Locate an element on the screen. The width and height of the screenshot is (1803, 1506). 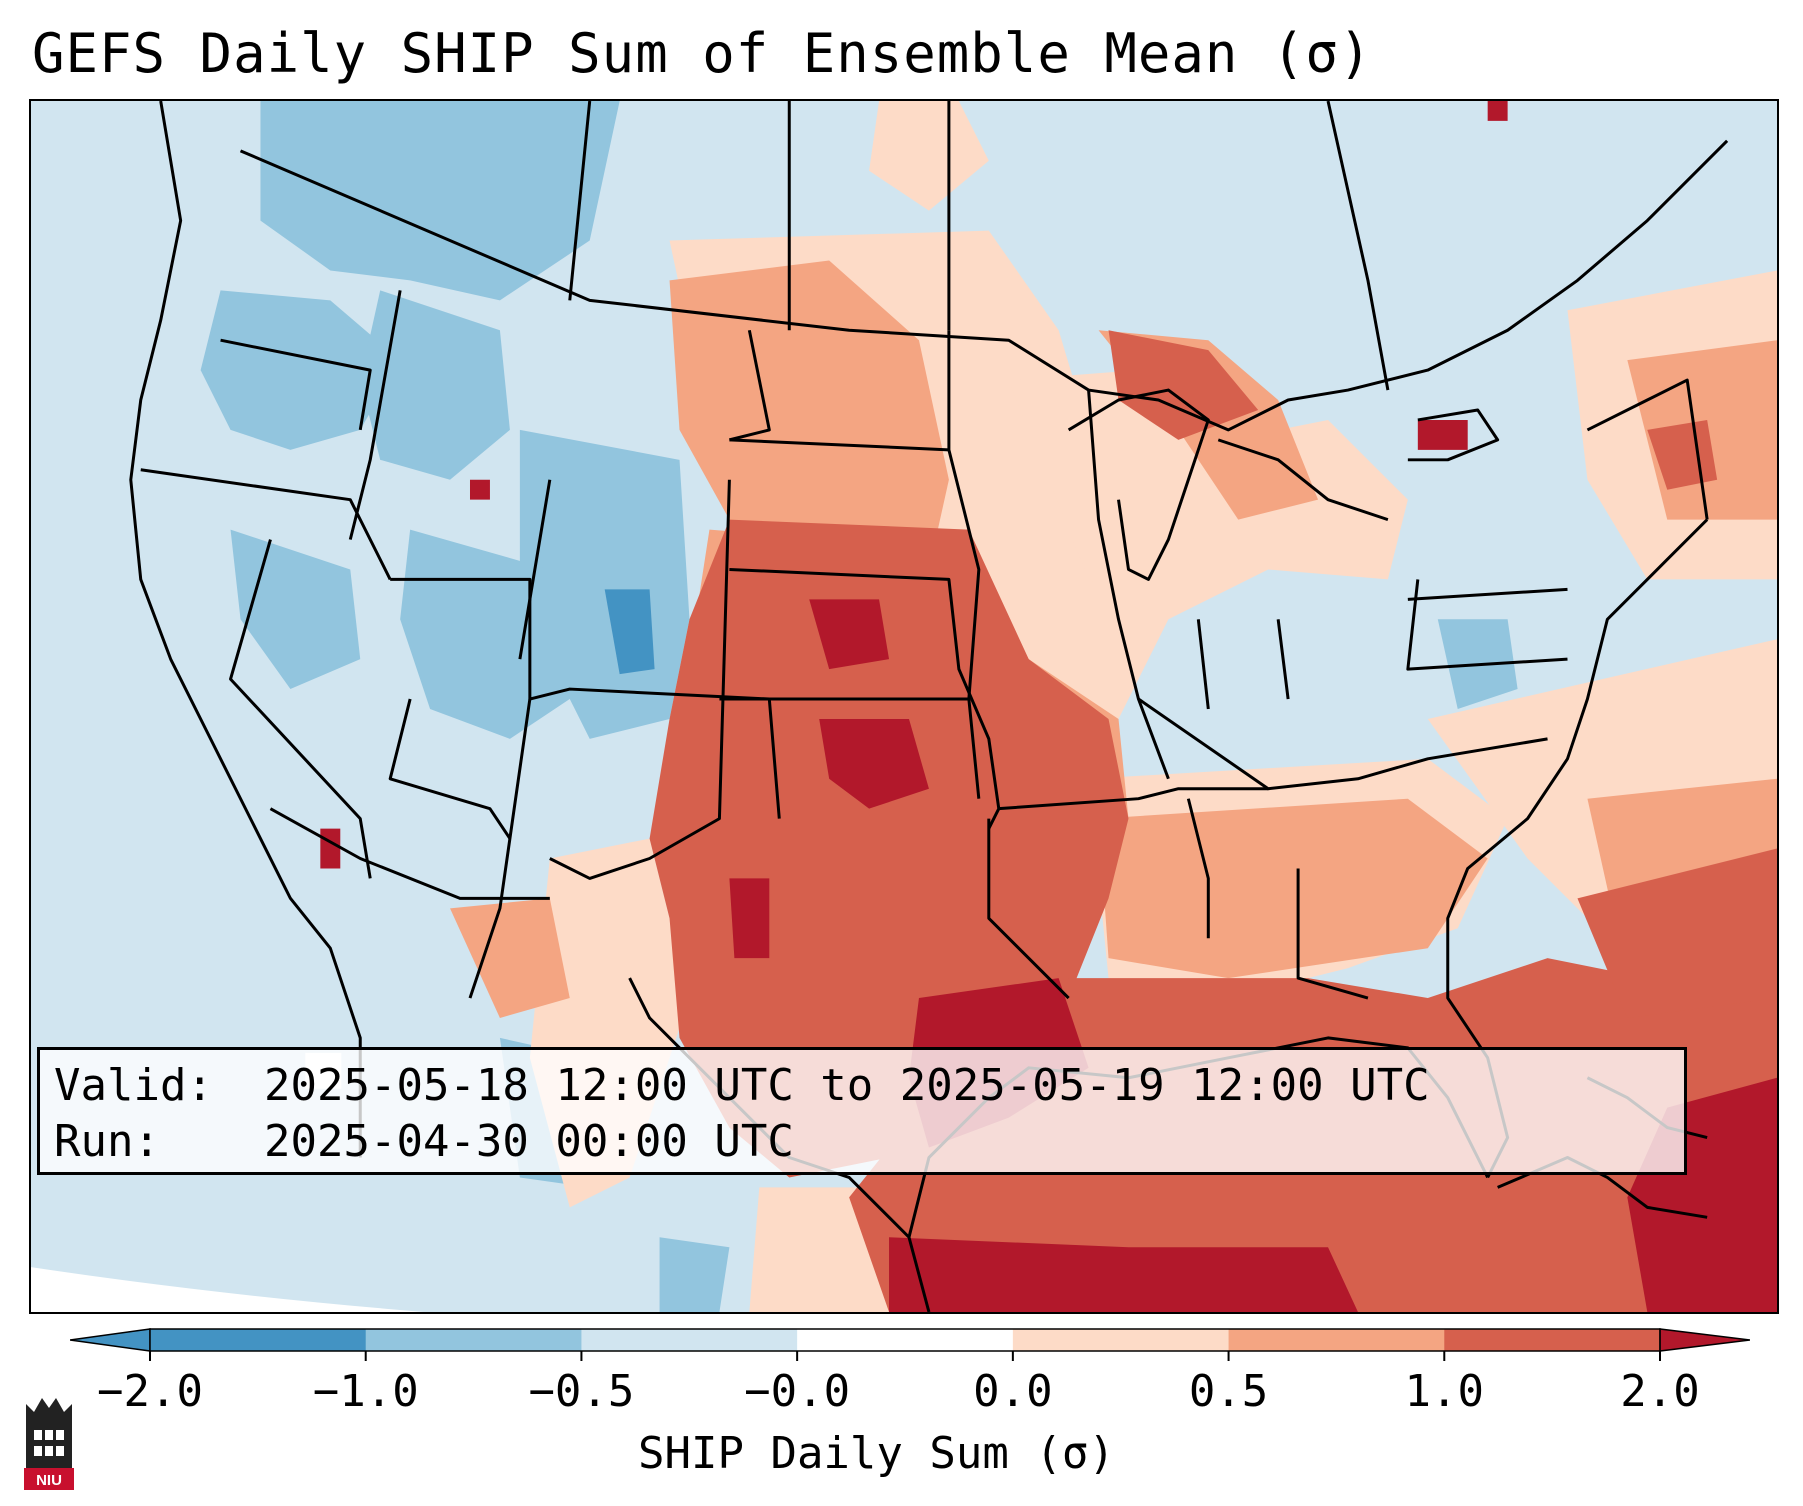
run-line: Run: 2025-04-30 00:00 UTC is located at coordinates (862, 1142).